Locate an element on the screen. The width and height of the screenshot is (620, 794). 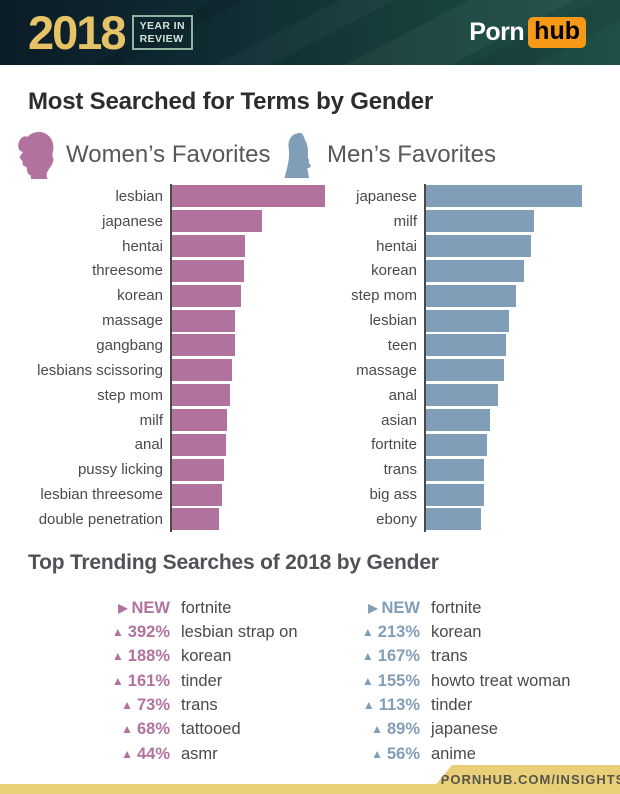
bar-row: japanese is located at coordinates (166, 221).